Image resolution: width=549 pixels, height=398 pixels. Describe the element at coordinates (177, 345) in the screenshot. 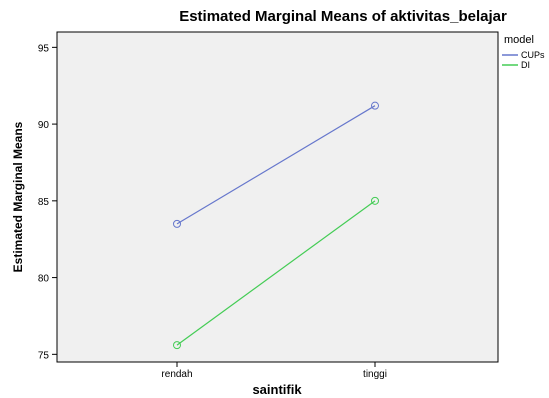

I see `data-point-di-rendah` at that location.